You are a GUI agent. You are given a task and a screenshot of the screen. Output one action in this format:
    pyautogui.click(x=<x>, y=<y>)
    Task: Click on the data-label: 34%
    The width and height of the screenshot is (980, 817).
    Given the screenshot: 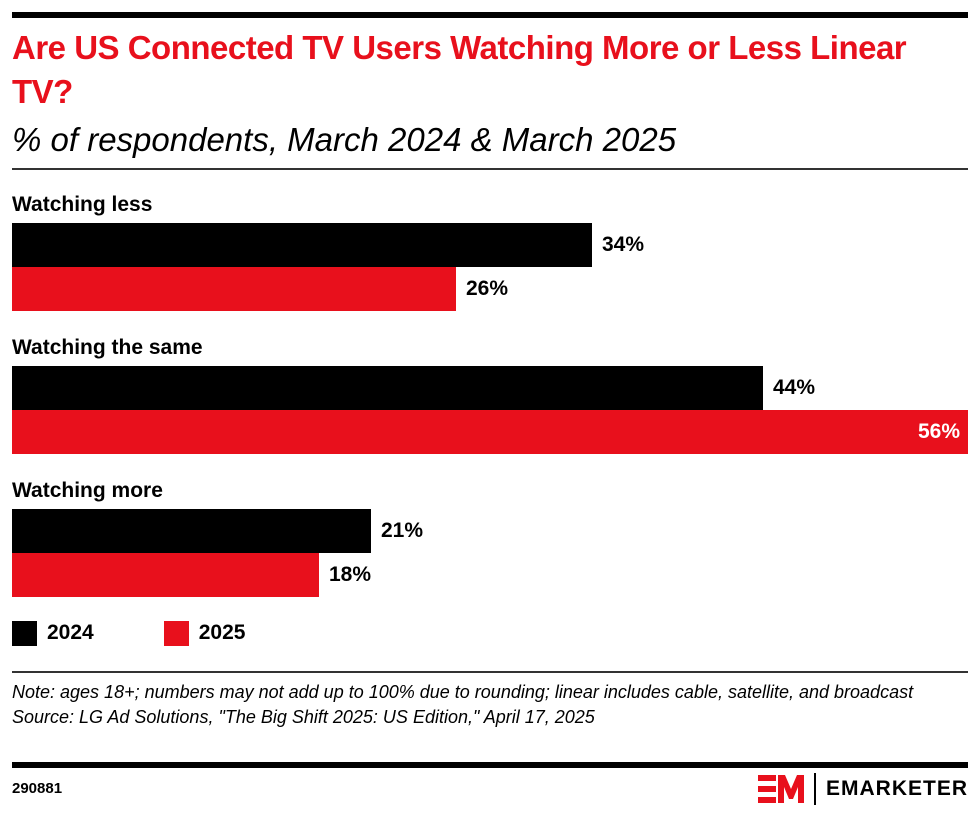 What is the action you would take?
    pyautogui.click(x=623, y=244)
    